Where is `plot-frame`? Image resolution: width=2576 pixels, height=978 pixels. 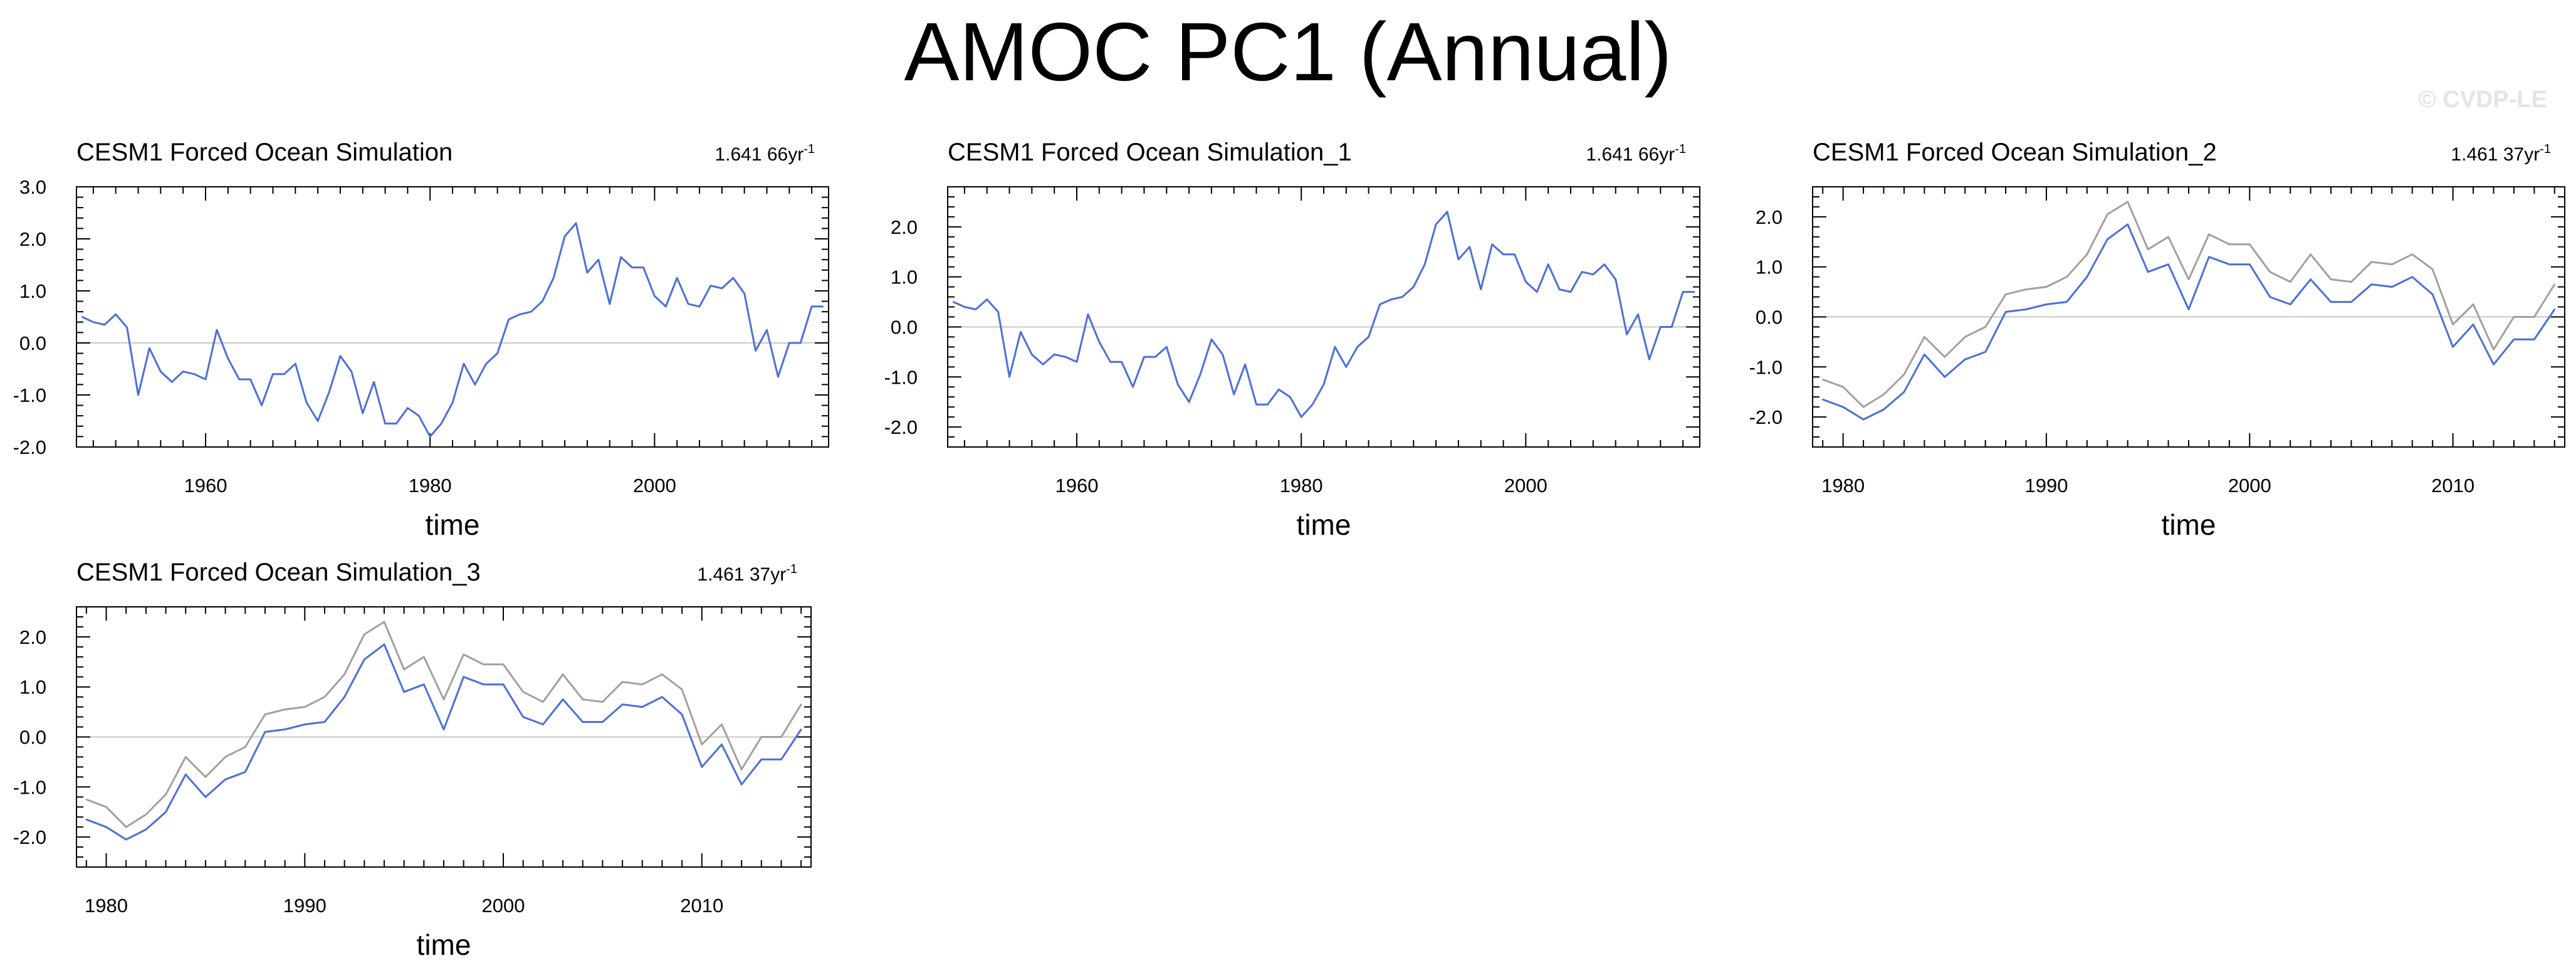 plot-frame is located at coordinates (1323, 317).